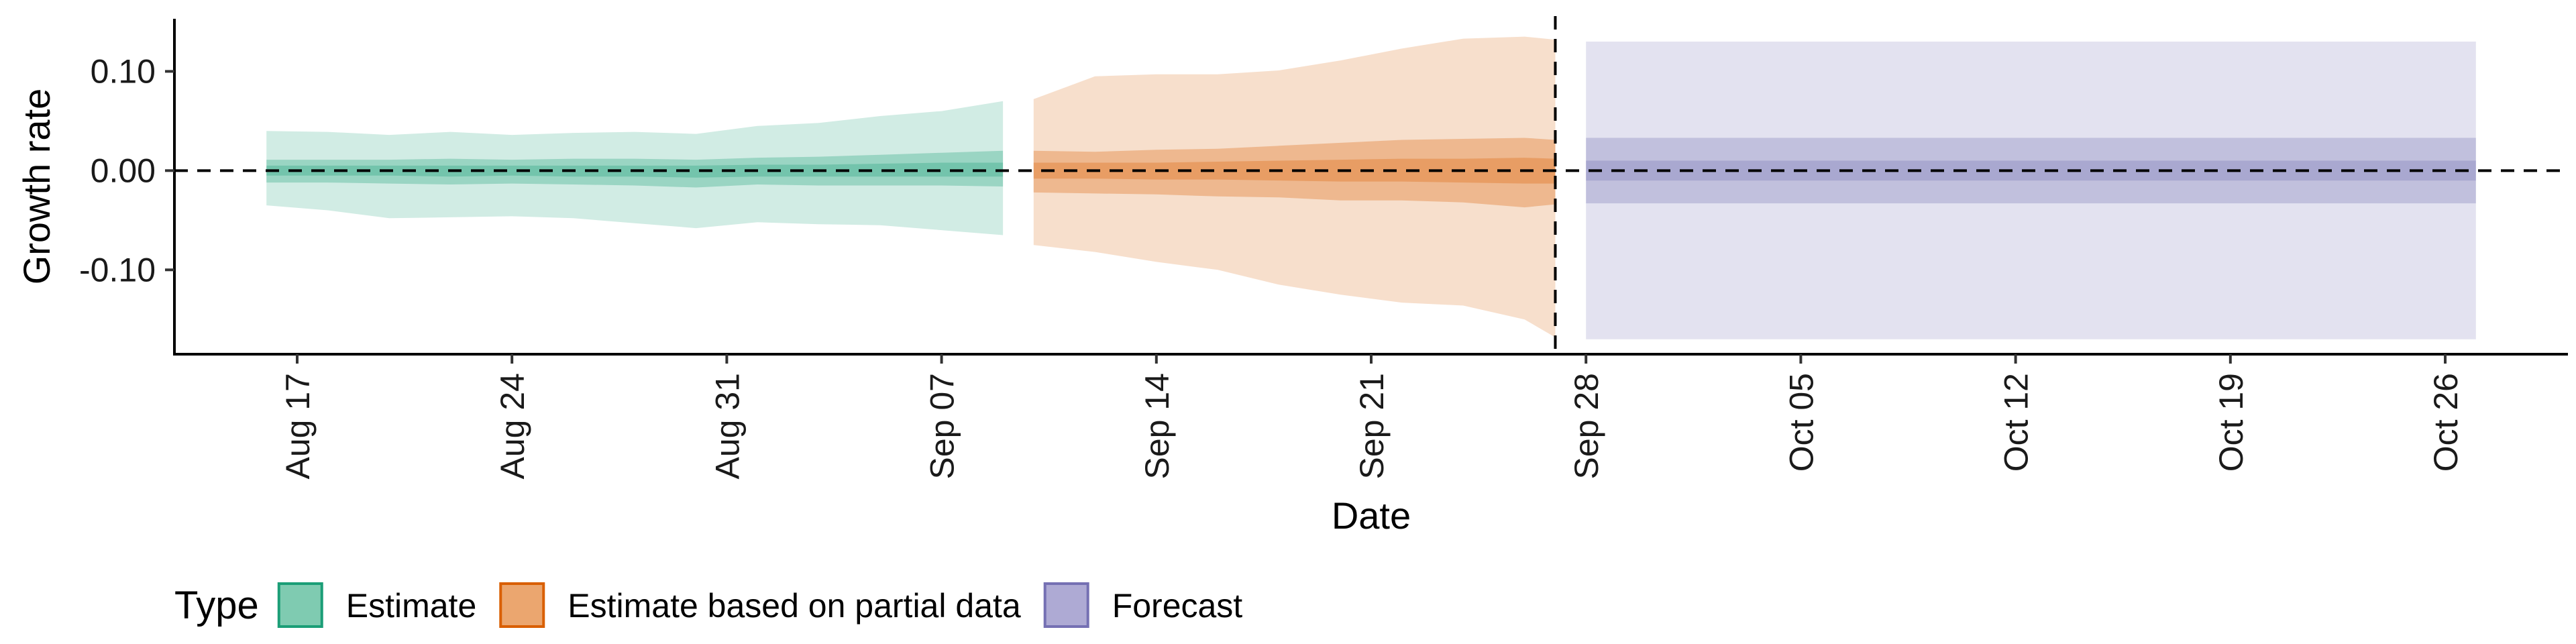 This screenshot has height=644, width=2576. I want to click on legend-label-2: Estimate based on partial data, so click(794, 606).